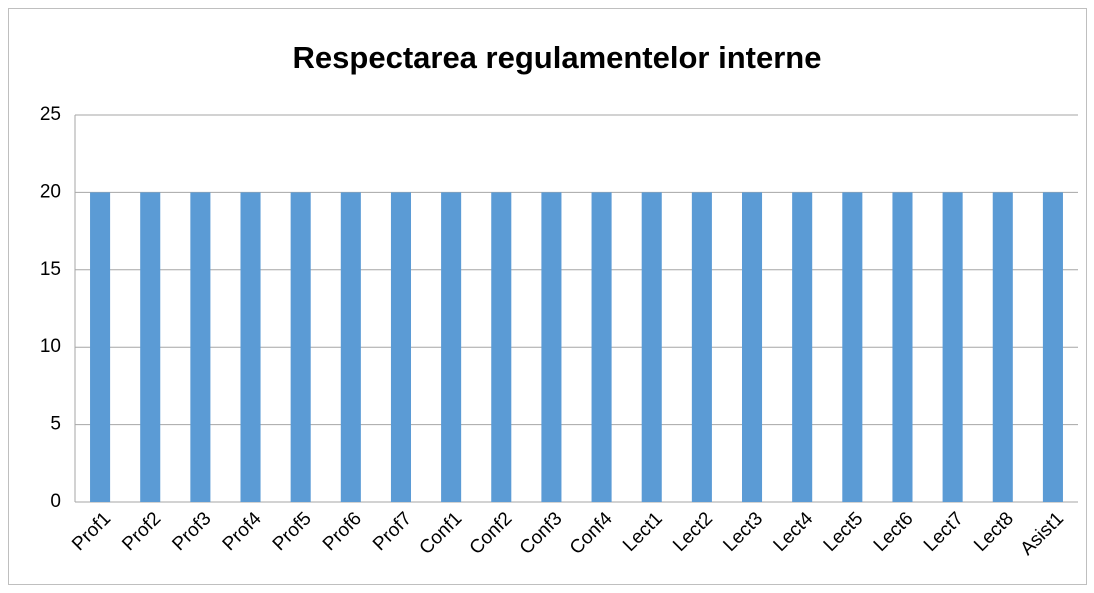  What do you see at coordinates (55, 424) in the screenshot?
I see `y-tick-label: 5` at bounding box center [55, 424].